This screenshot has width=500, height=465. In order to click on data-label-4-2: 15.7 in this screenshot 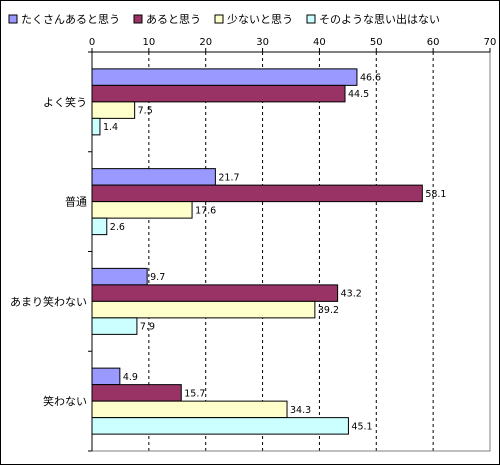, I will do `click(194, 393)`.